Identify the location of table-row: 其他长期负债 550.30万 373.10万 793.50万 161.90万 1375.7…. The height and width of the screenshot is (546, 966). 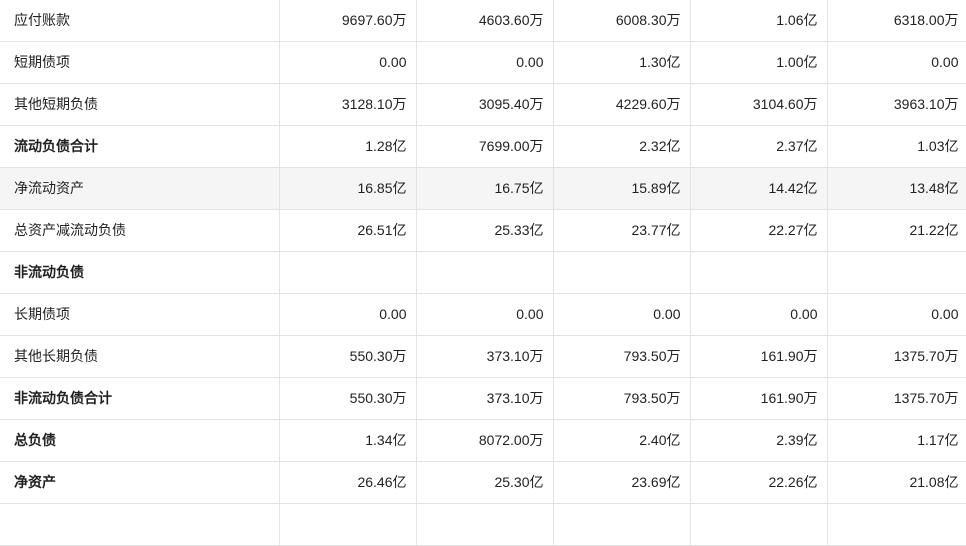
(483, 356).